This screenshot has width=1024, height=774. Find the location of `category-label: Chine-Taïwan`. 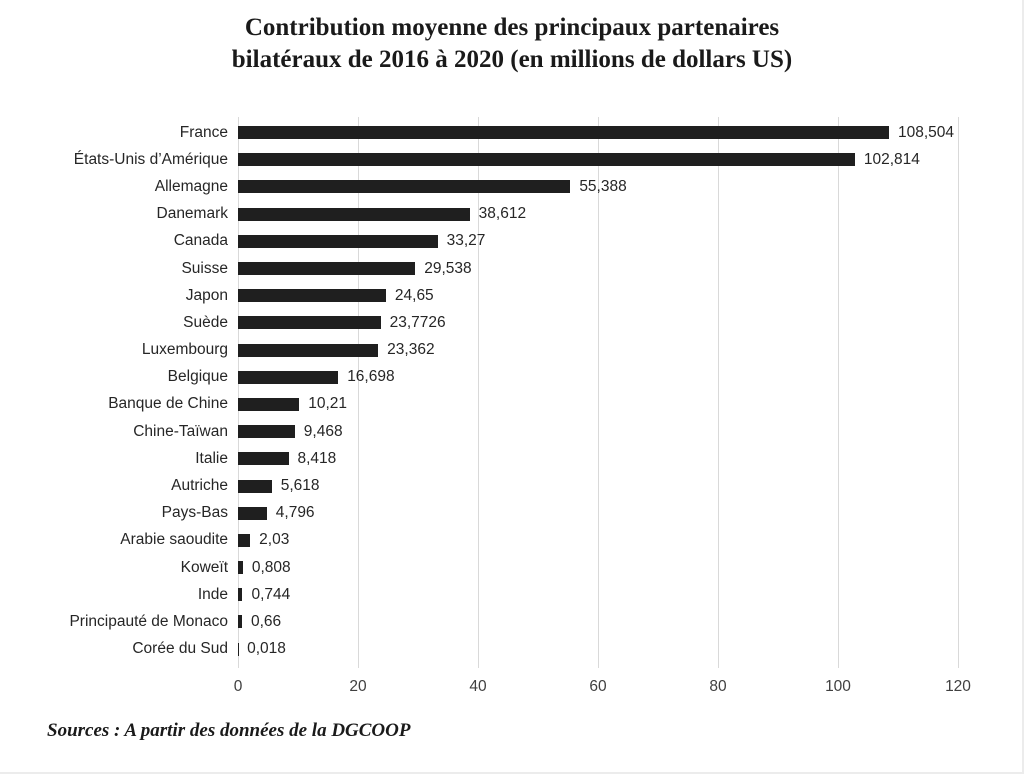

category-label: Chine-Taïwan is located at coordinates (180, 431).